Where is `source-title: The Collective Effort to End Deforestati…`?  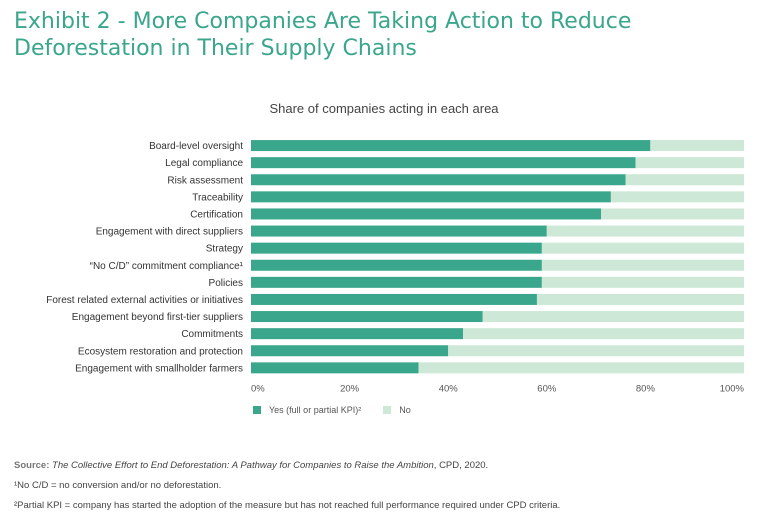
source-title: The Collective Effort to End Deforestati… is located at coordinates (243, 465).